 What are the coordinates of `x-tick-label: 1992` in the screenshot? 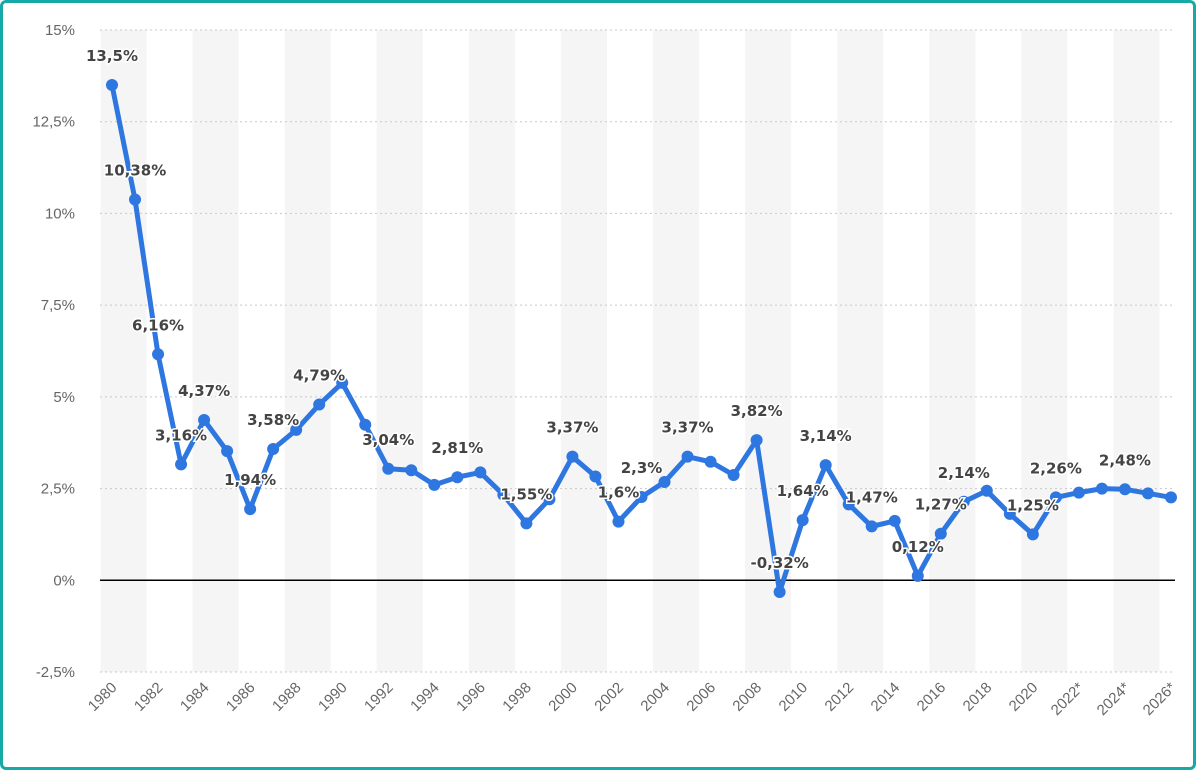 It's located at (379, 697).